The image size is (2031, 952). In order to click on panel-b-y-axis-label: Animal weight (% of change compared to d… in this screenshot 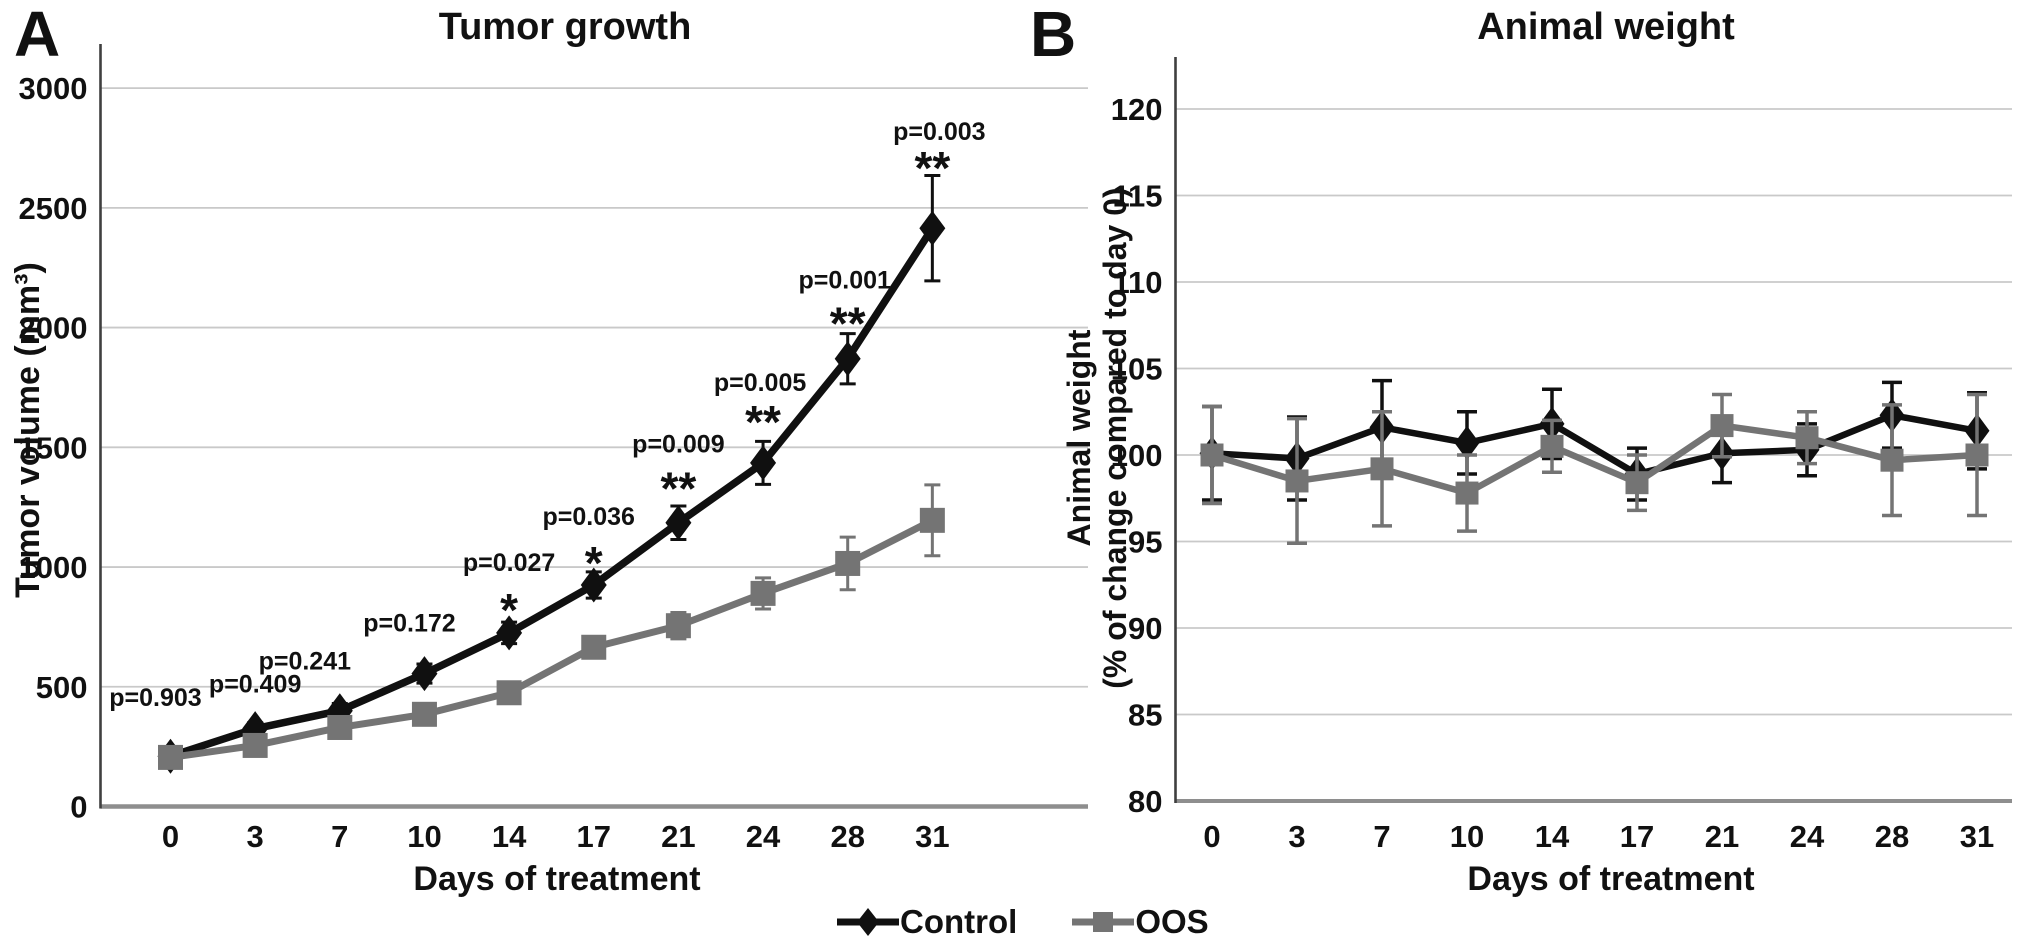, I will do `click(1097, 438)`.